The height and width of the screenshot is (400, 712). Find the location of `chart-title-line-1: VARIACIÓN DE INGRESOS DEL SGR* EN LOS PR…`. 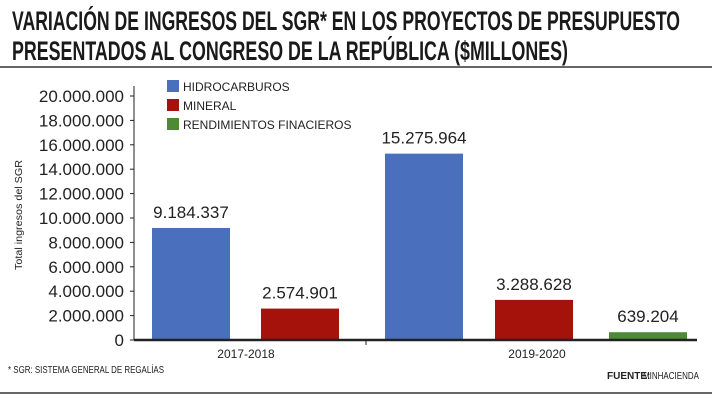

chart-title-line-1: VARIACIÓN DE INGRESOS DEL SGR* EN LOS PR… is located at coordinates (346, 20).